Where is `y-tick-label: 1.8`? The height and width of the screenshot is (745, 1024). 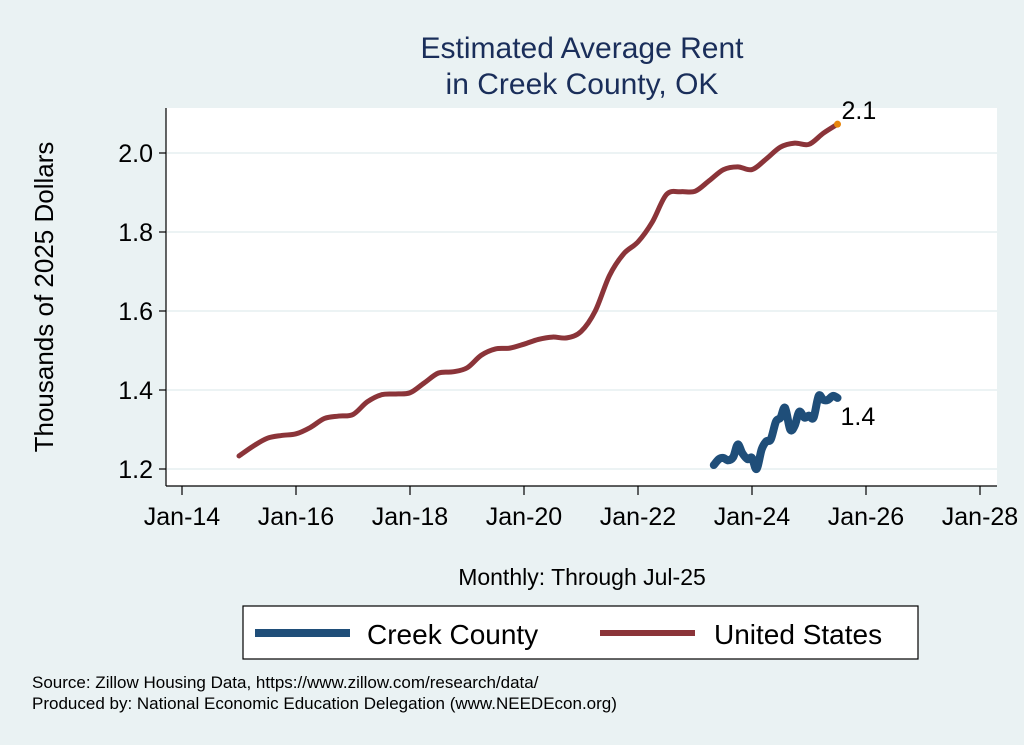
y-tick-label: 1.8 is located at coordinates (135, 233).